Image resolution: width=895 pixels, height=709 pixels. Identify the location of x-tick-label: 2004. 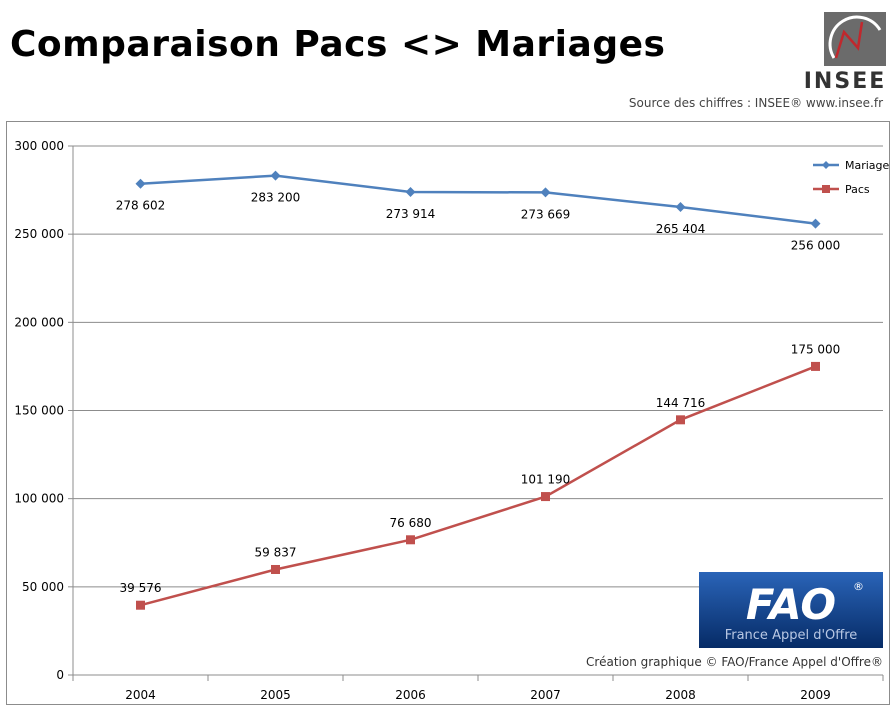
(140, 695).